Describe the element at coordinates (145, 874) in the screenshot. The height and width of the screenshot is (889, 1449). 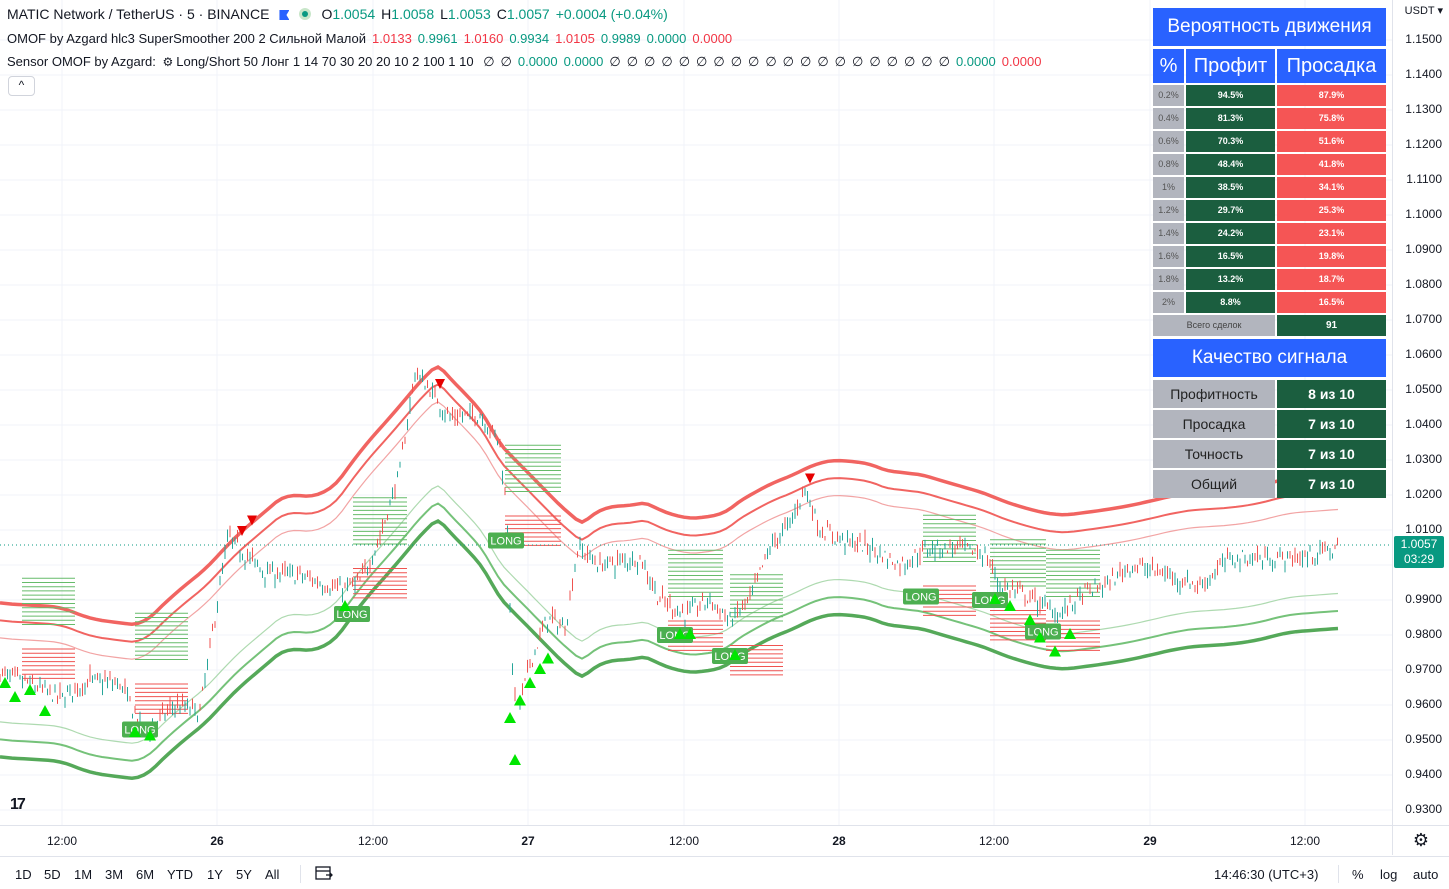
I see `range-button-6m: 6M` at that location.